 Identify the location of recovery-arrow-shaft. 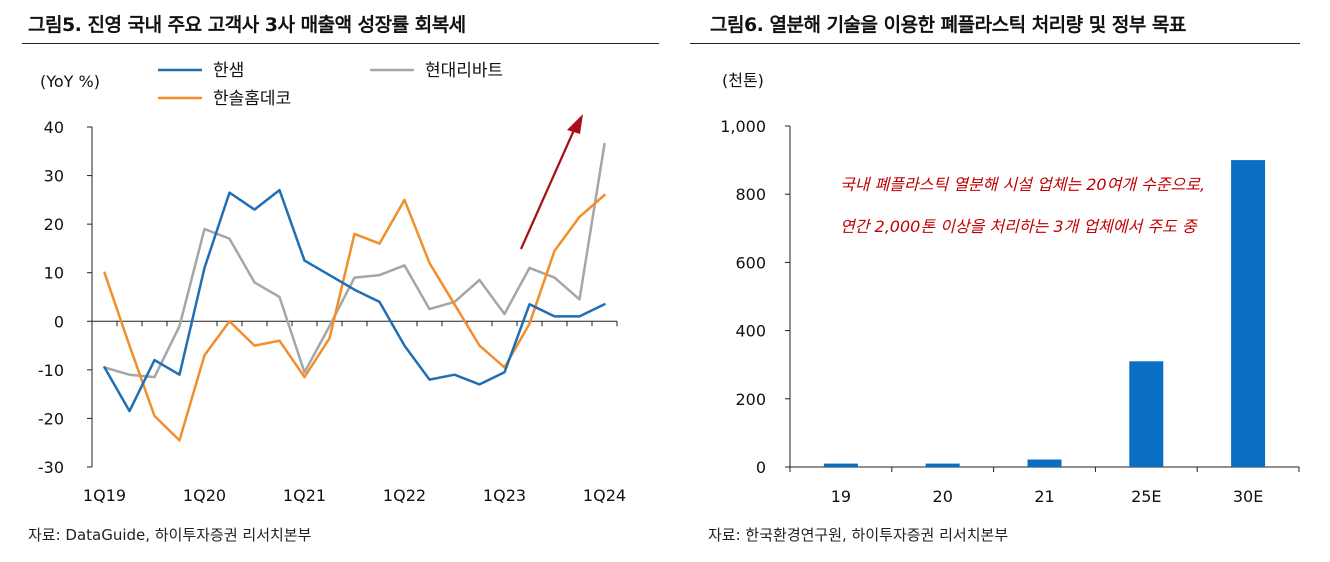
(547, 189).